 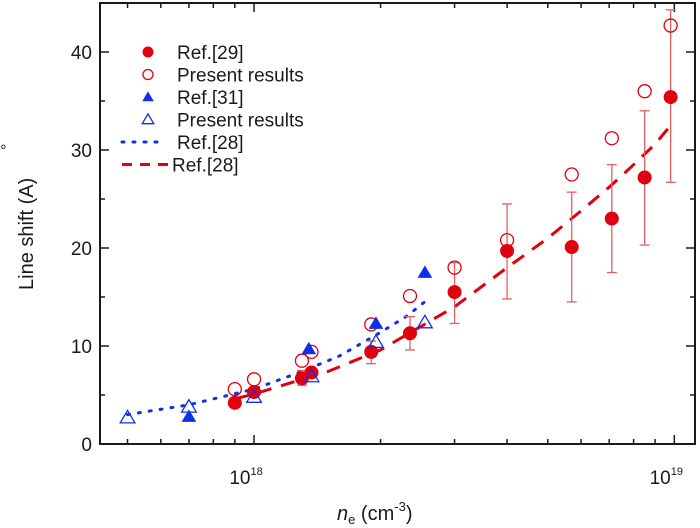 What do you see at coordinates (400, 506) in the screenshot?
I see `x-axis-title-sup: -3` at bounding box center [400, 506].